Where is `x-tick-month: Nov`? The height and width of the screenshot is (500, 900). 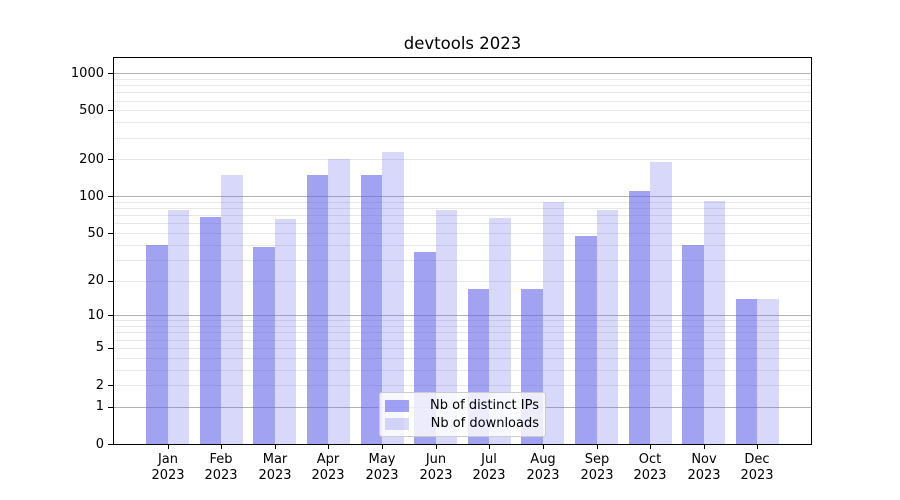 x-tick-month: Nov is located at coordinates (704, 459).